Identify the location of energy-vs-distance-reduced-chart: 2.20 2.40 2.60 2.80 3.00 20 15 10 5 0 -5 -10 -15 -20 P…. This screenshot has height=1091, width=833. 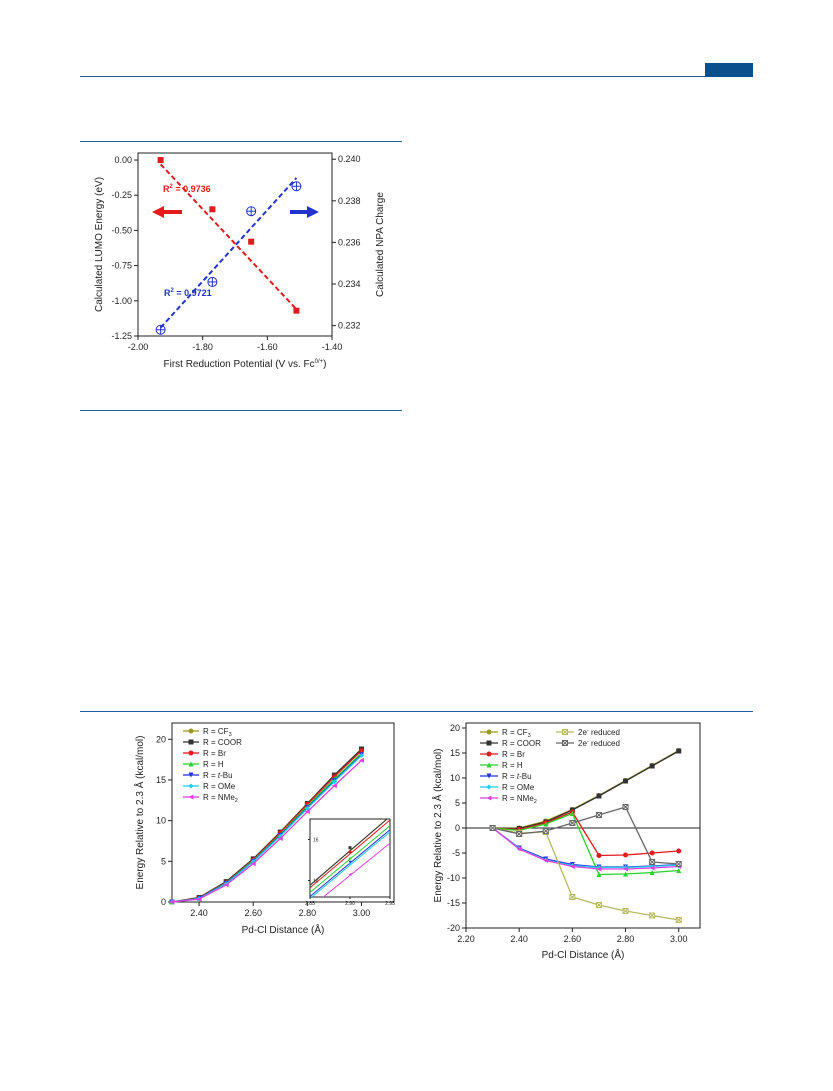
(566, 841).